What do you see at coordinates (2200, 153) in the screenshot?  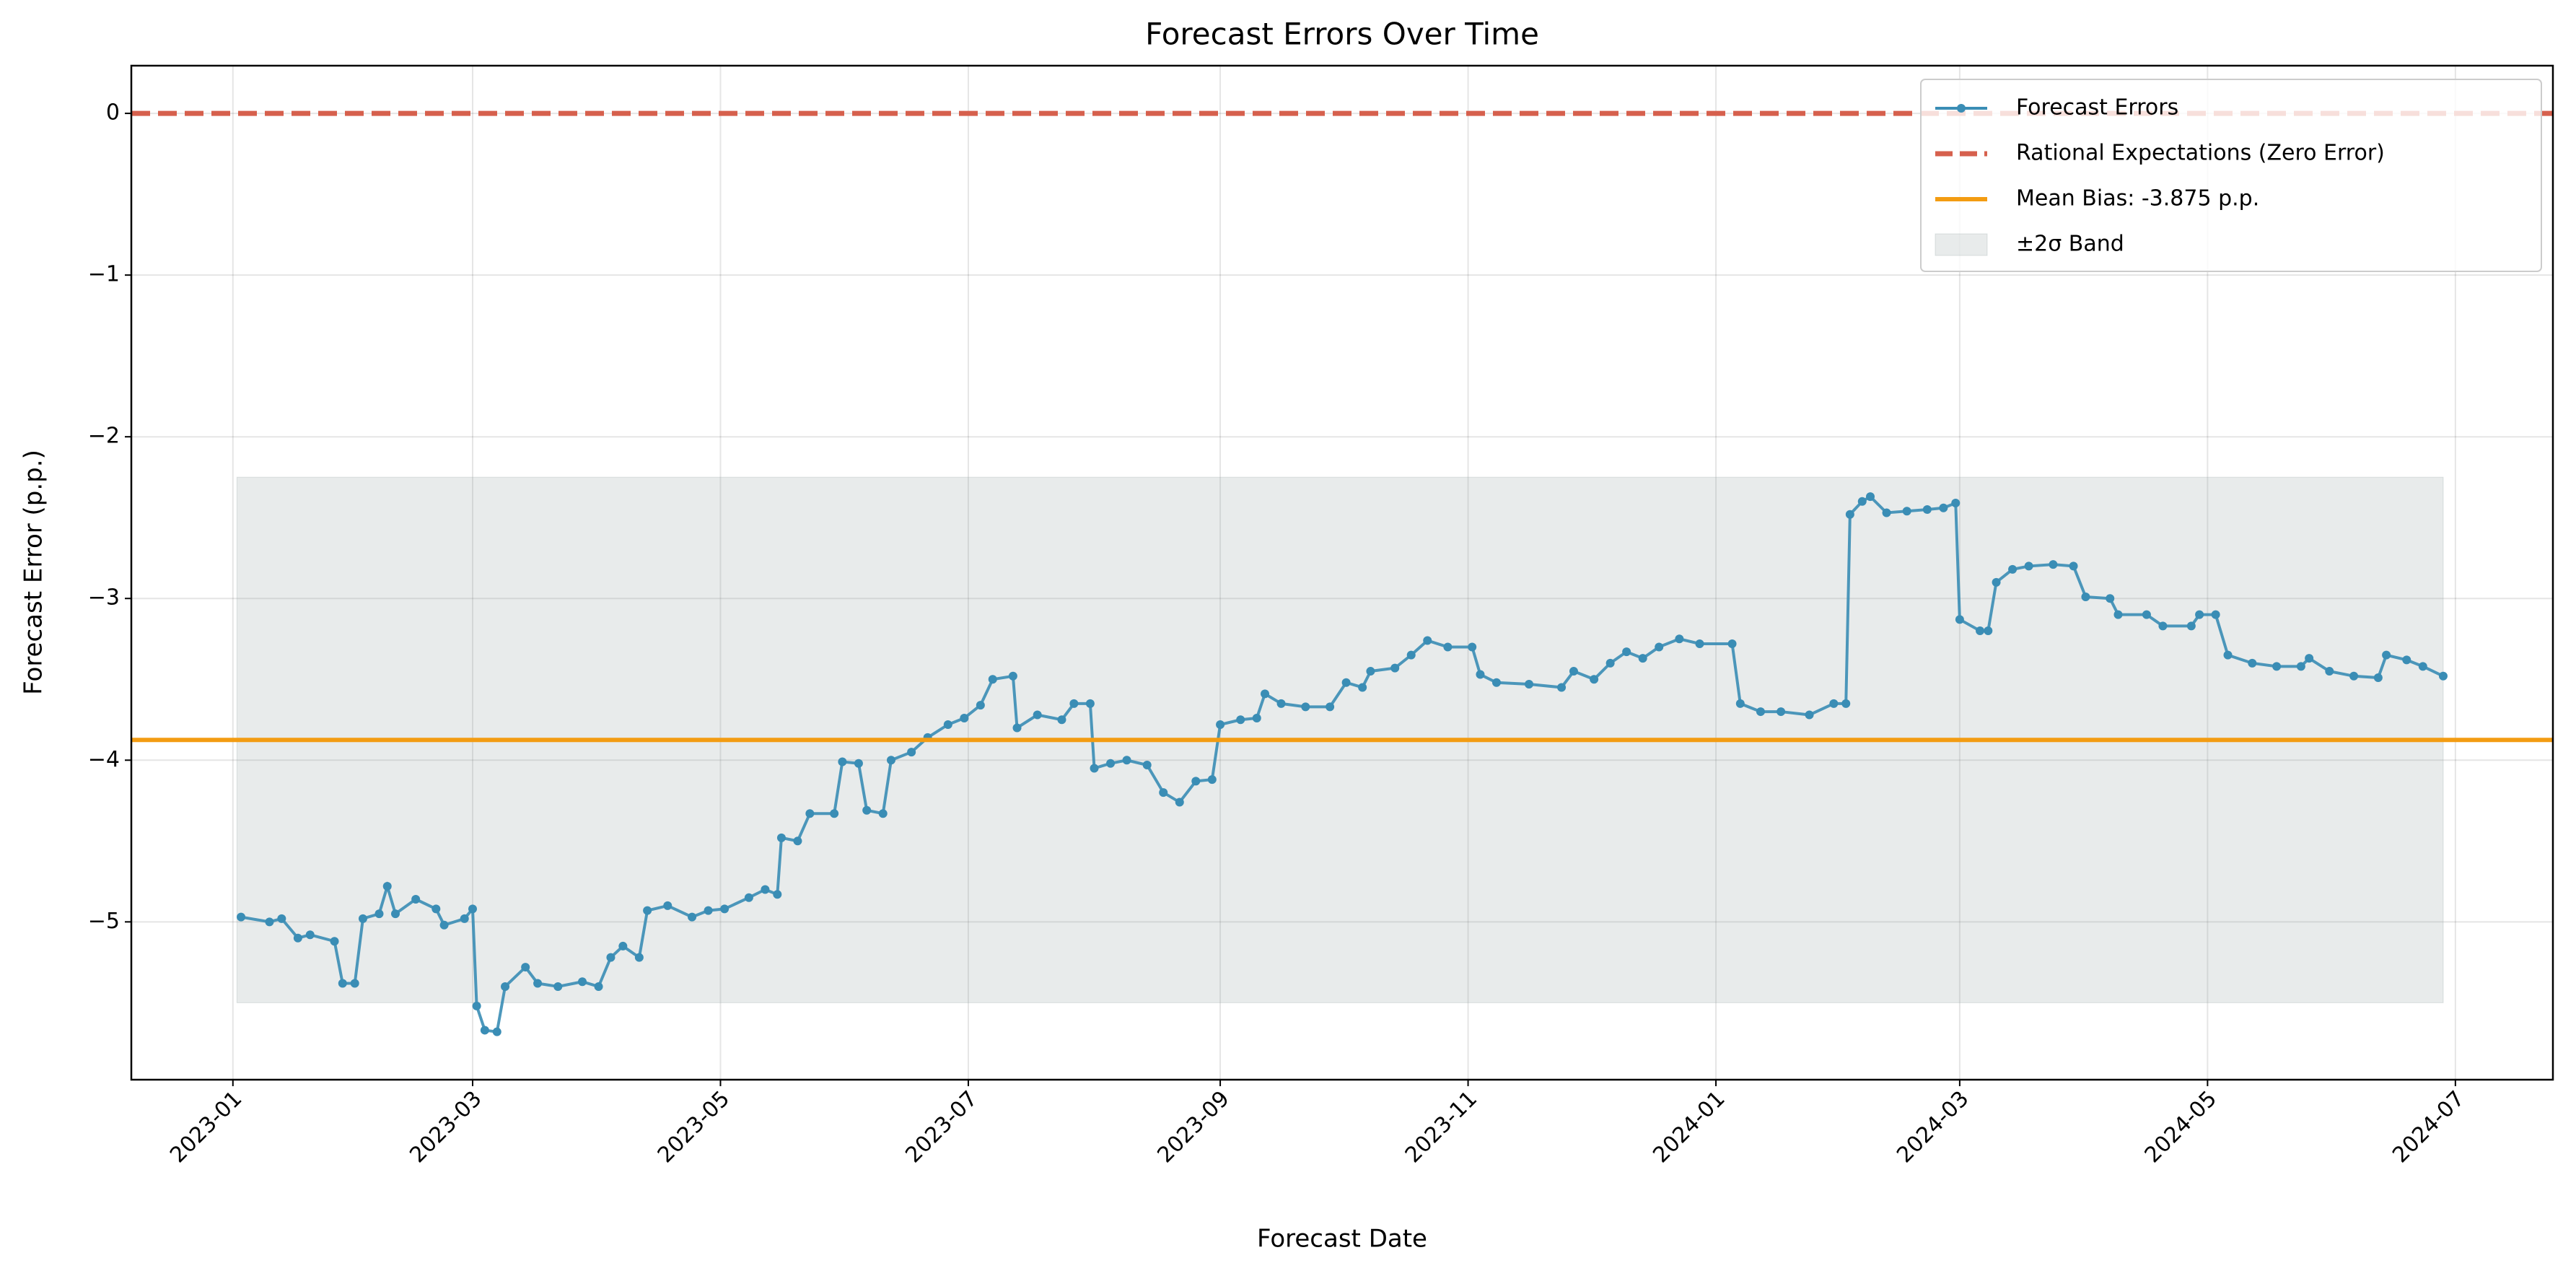 I see `legend-label: Rational Expectations (Zero Error)` at bounding box center [2200, 153].